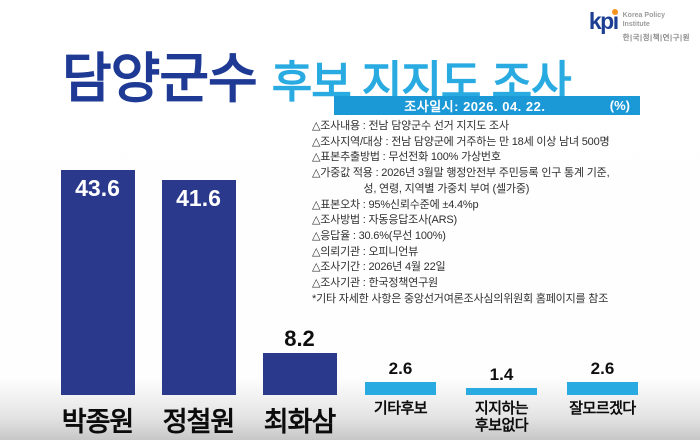 This screenshot has width=700, height=440. What do you see at coordinates (379, 235) in the screenshot?
I see `survey-detail-line: △응답율 : 30.6%(무선 100%)` at bounding box center [379, 235].